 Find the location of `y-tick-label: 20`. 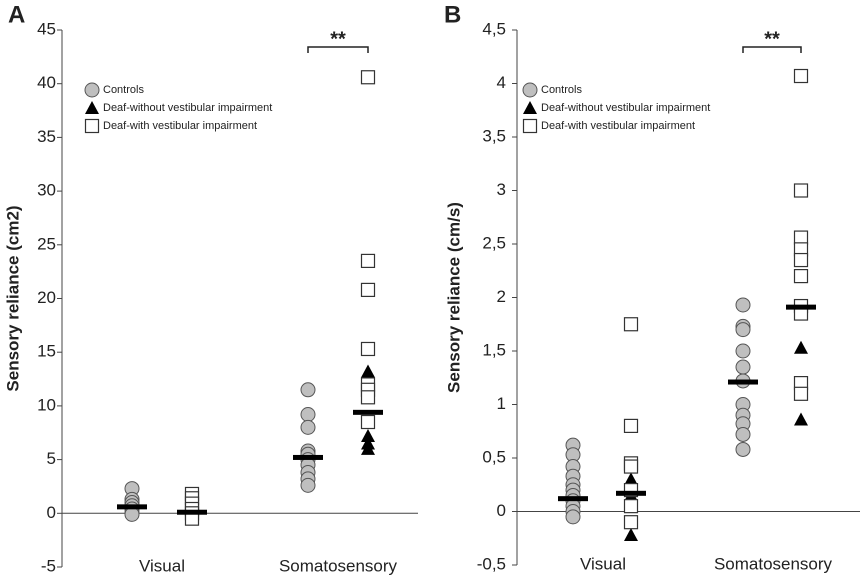

y-tick-label: 20 is located at coordinates (46, 297).